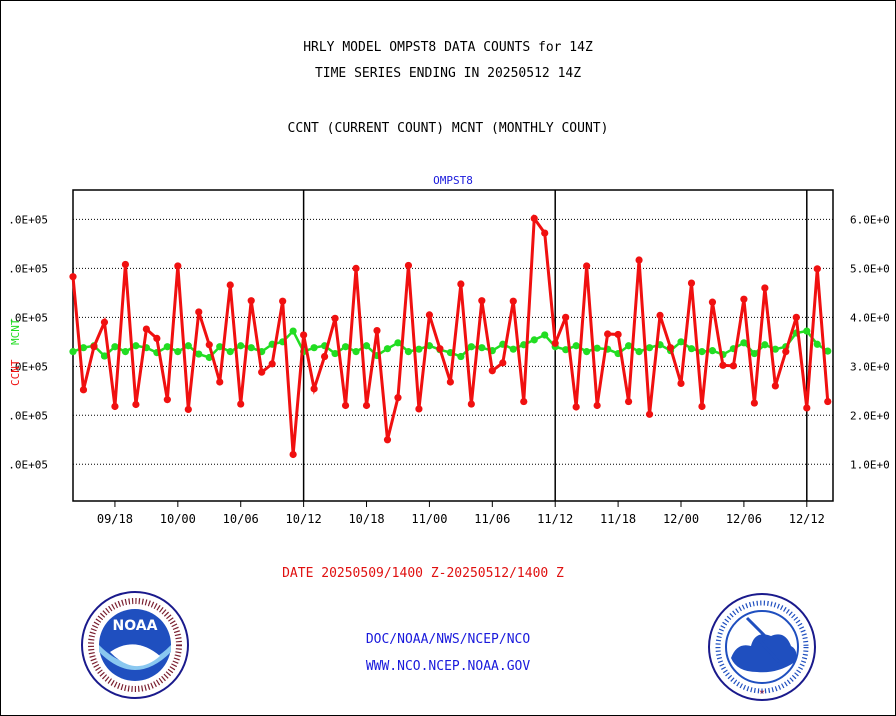  What do you see at coordinates (870, 415) in the screenshot?
I see `y-tick-label-right: 2.0E+0` at bounding box center [870, 415].